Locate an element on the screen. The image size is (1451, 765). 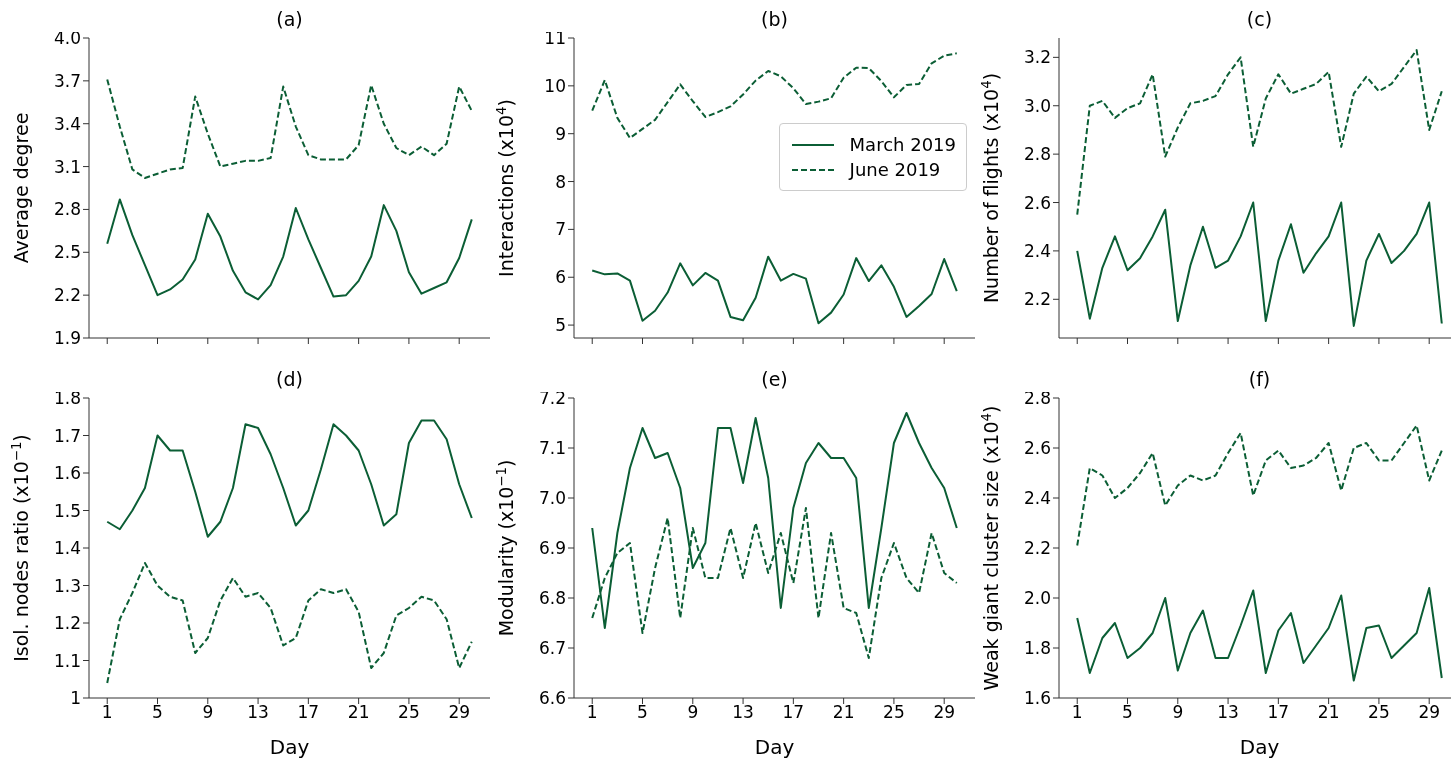
y-tick-label: 1.5 is located at coordinates (67, 510).